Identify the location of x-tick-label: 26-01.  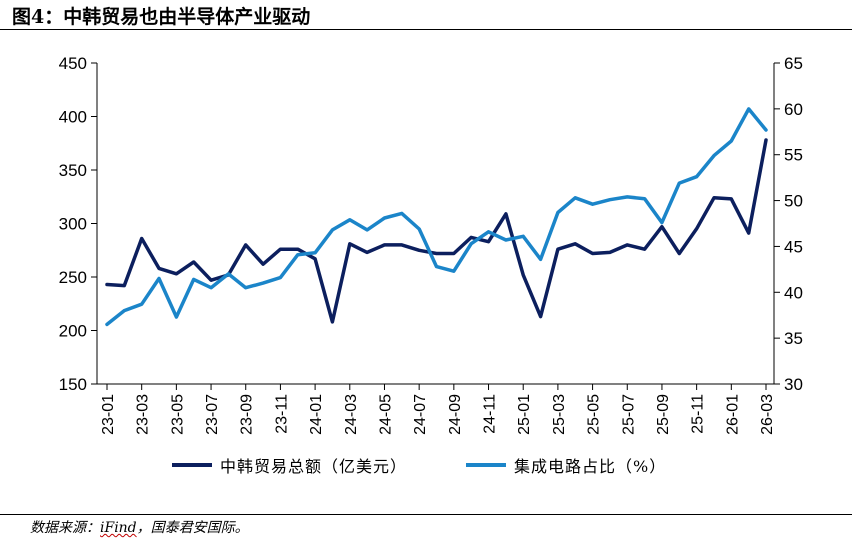
(732, 414).